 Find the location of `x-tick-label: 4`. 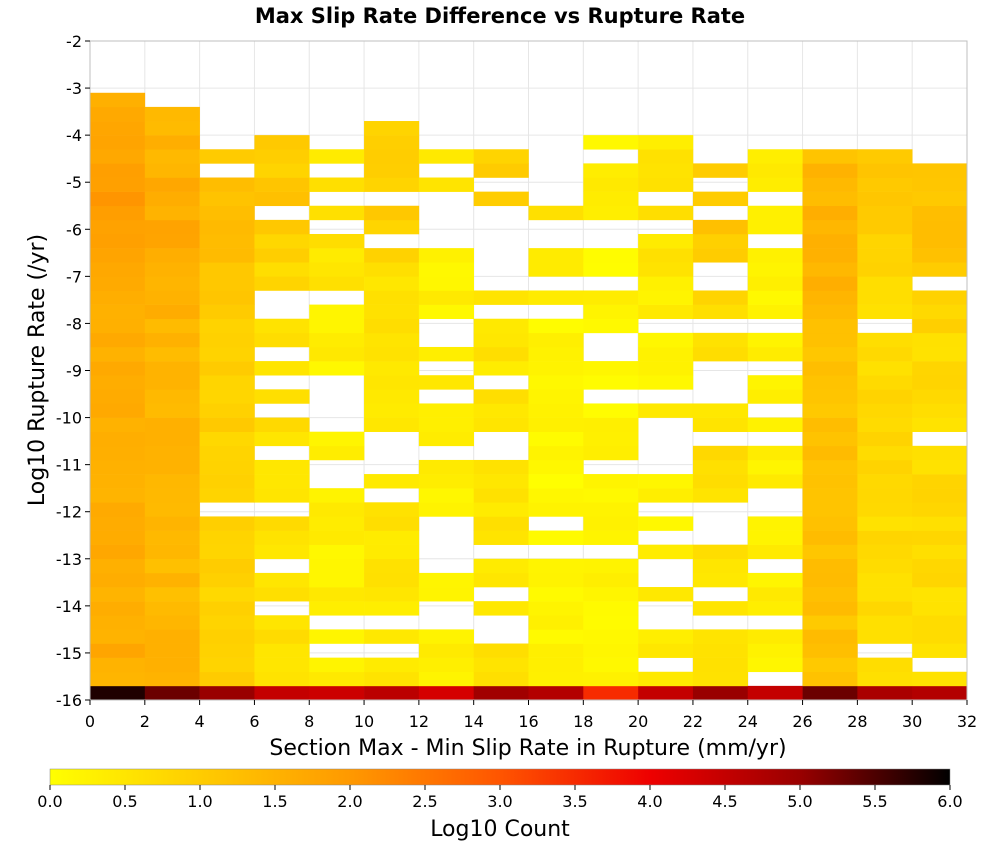

x-tick-label: 4 is located at coordinates (200, 721).